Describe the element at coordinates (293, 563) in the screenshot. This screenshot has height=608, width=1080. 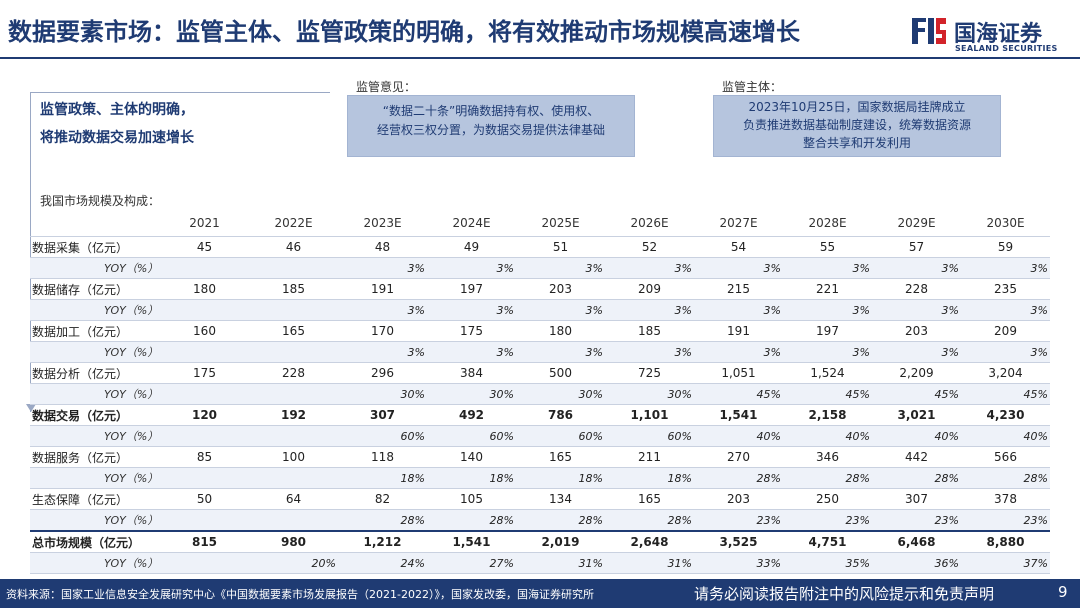
I see `yoy-cell: 20%` at that location.